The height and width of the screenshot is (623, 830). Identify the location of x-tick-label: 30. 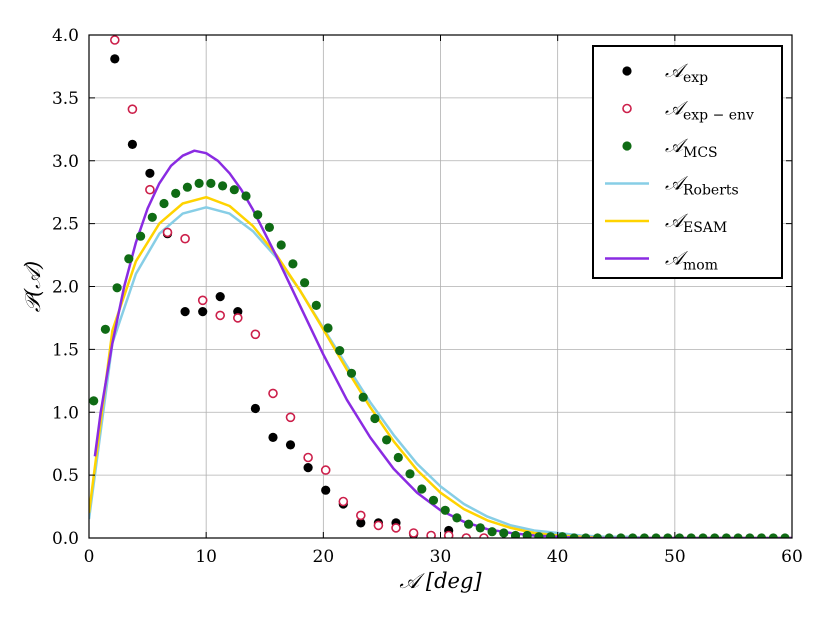
(441, 557).